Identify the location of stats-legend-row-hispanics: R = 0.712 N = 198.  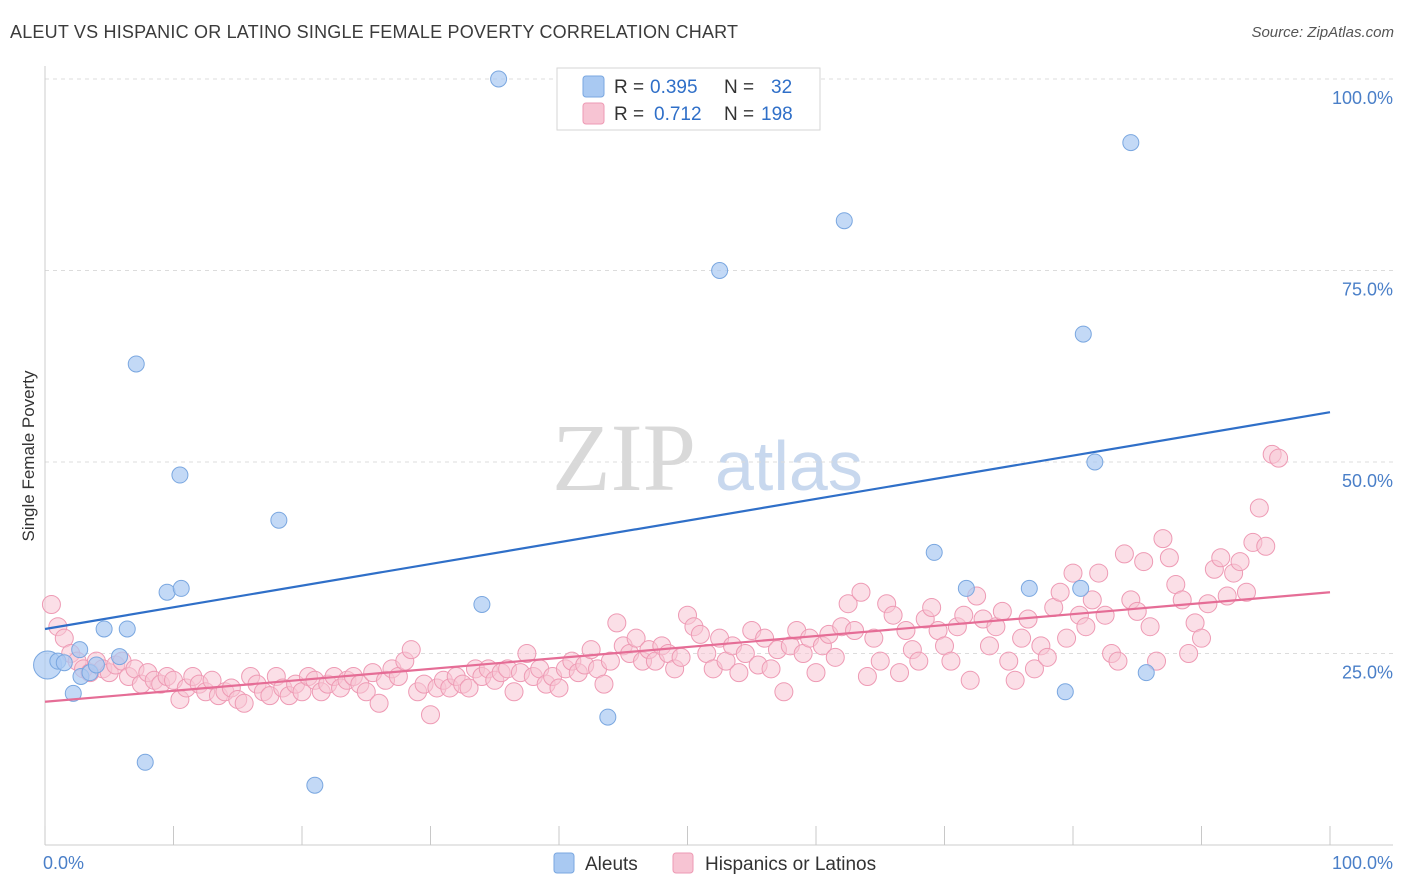
(687, 113).